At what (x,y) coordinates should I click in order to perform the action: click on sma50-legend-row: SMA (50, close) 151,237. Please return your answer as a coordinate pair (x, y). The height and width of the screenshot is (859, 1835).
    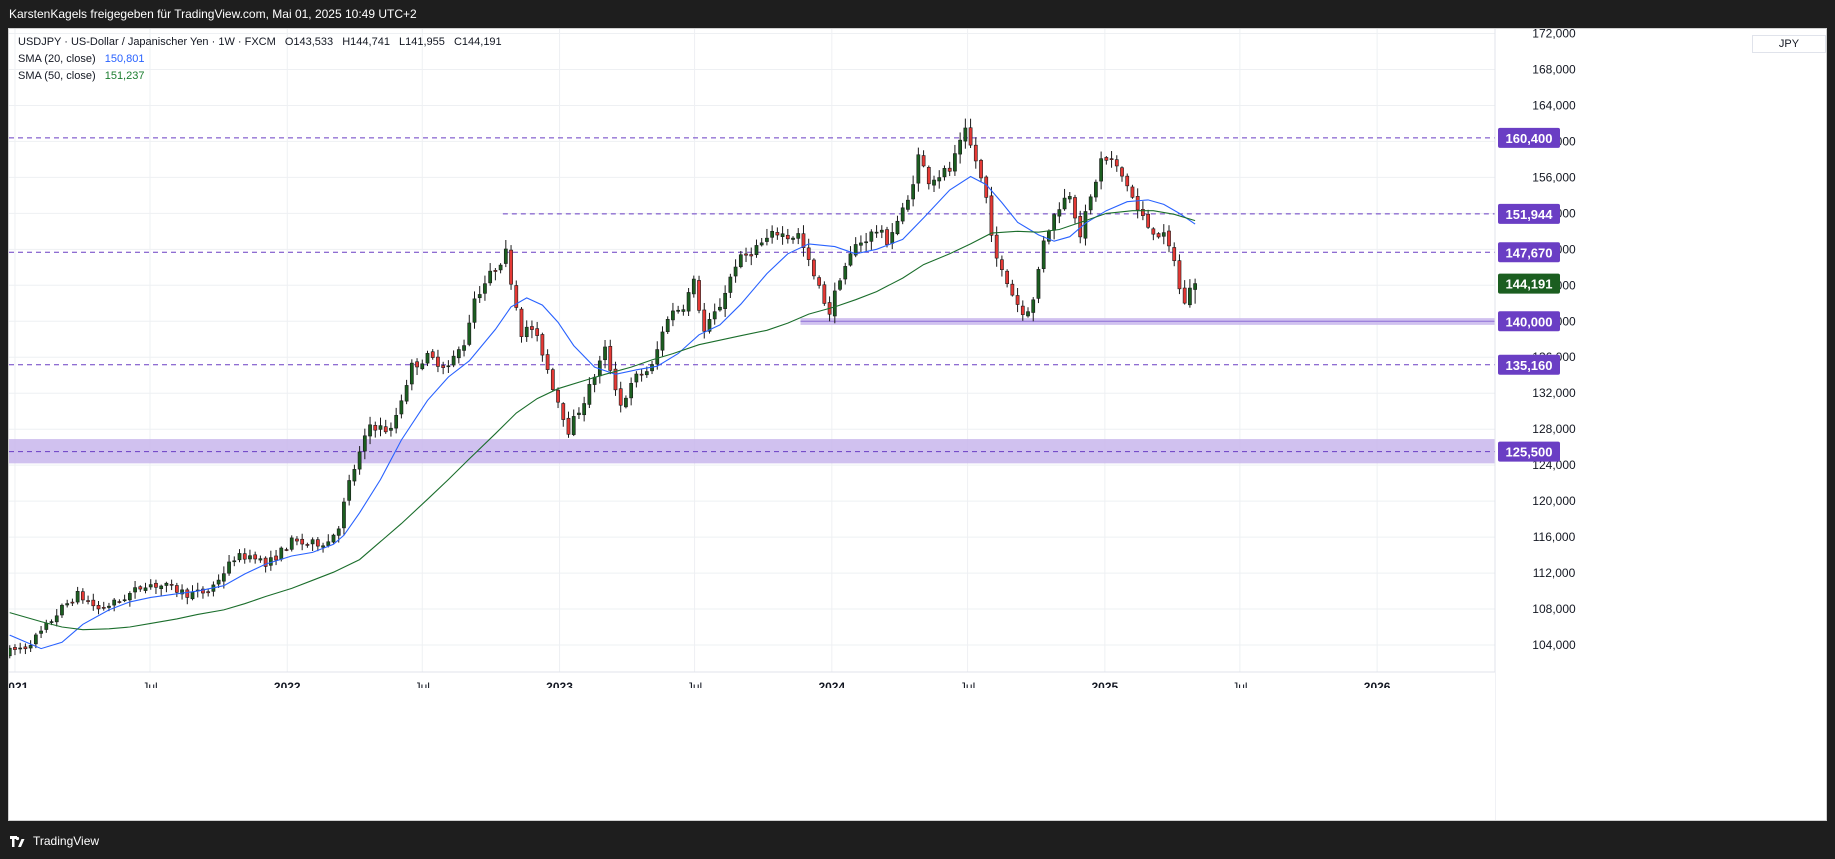
    Looking at the image, I should click on (260, 76).